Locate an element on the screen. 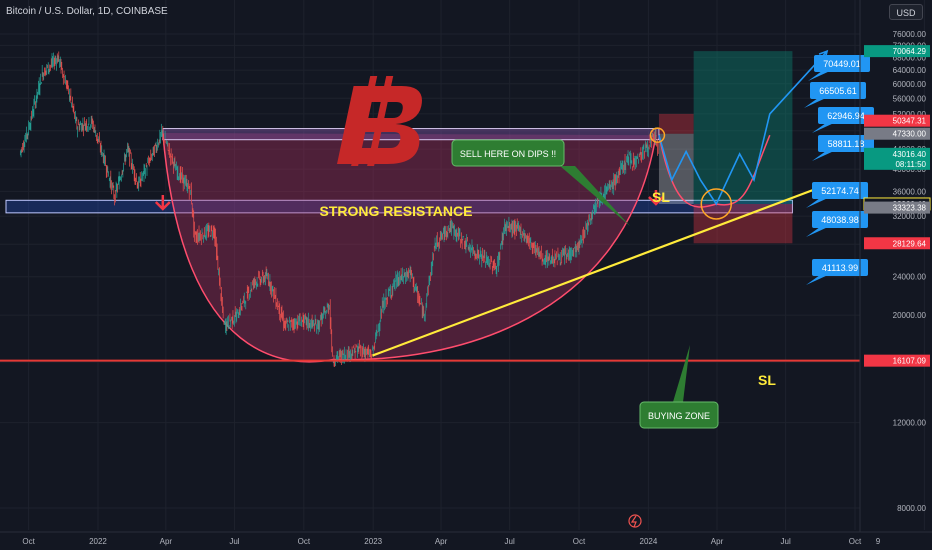 The height and width of the screenshot is (550, 932). sell-callout-pointer is located at coordinates (595, 196).